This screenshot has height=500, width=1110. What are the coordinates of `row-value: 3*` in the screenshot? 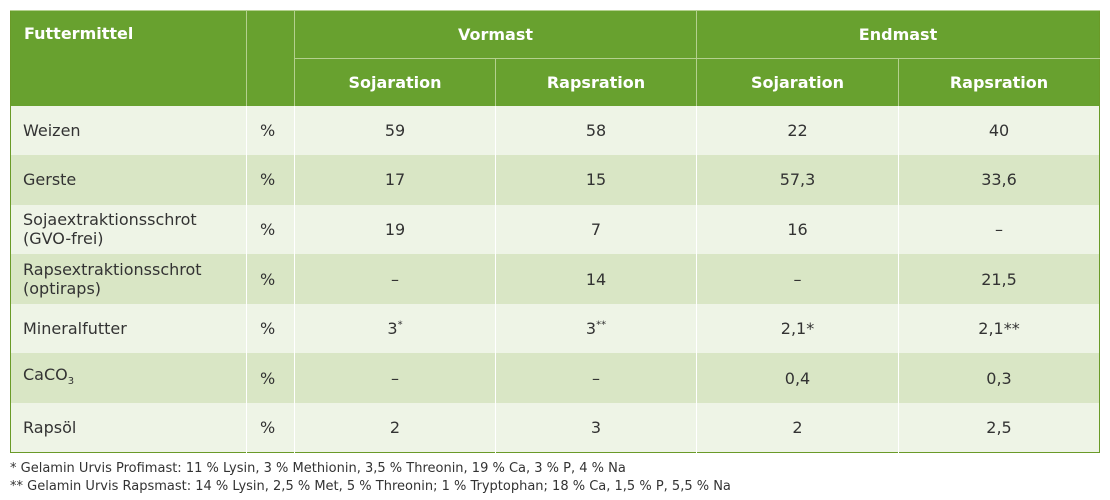 It's located at (395, 328).